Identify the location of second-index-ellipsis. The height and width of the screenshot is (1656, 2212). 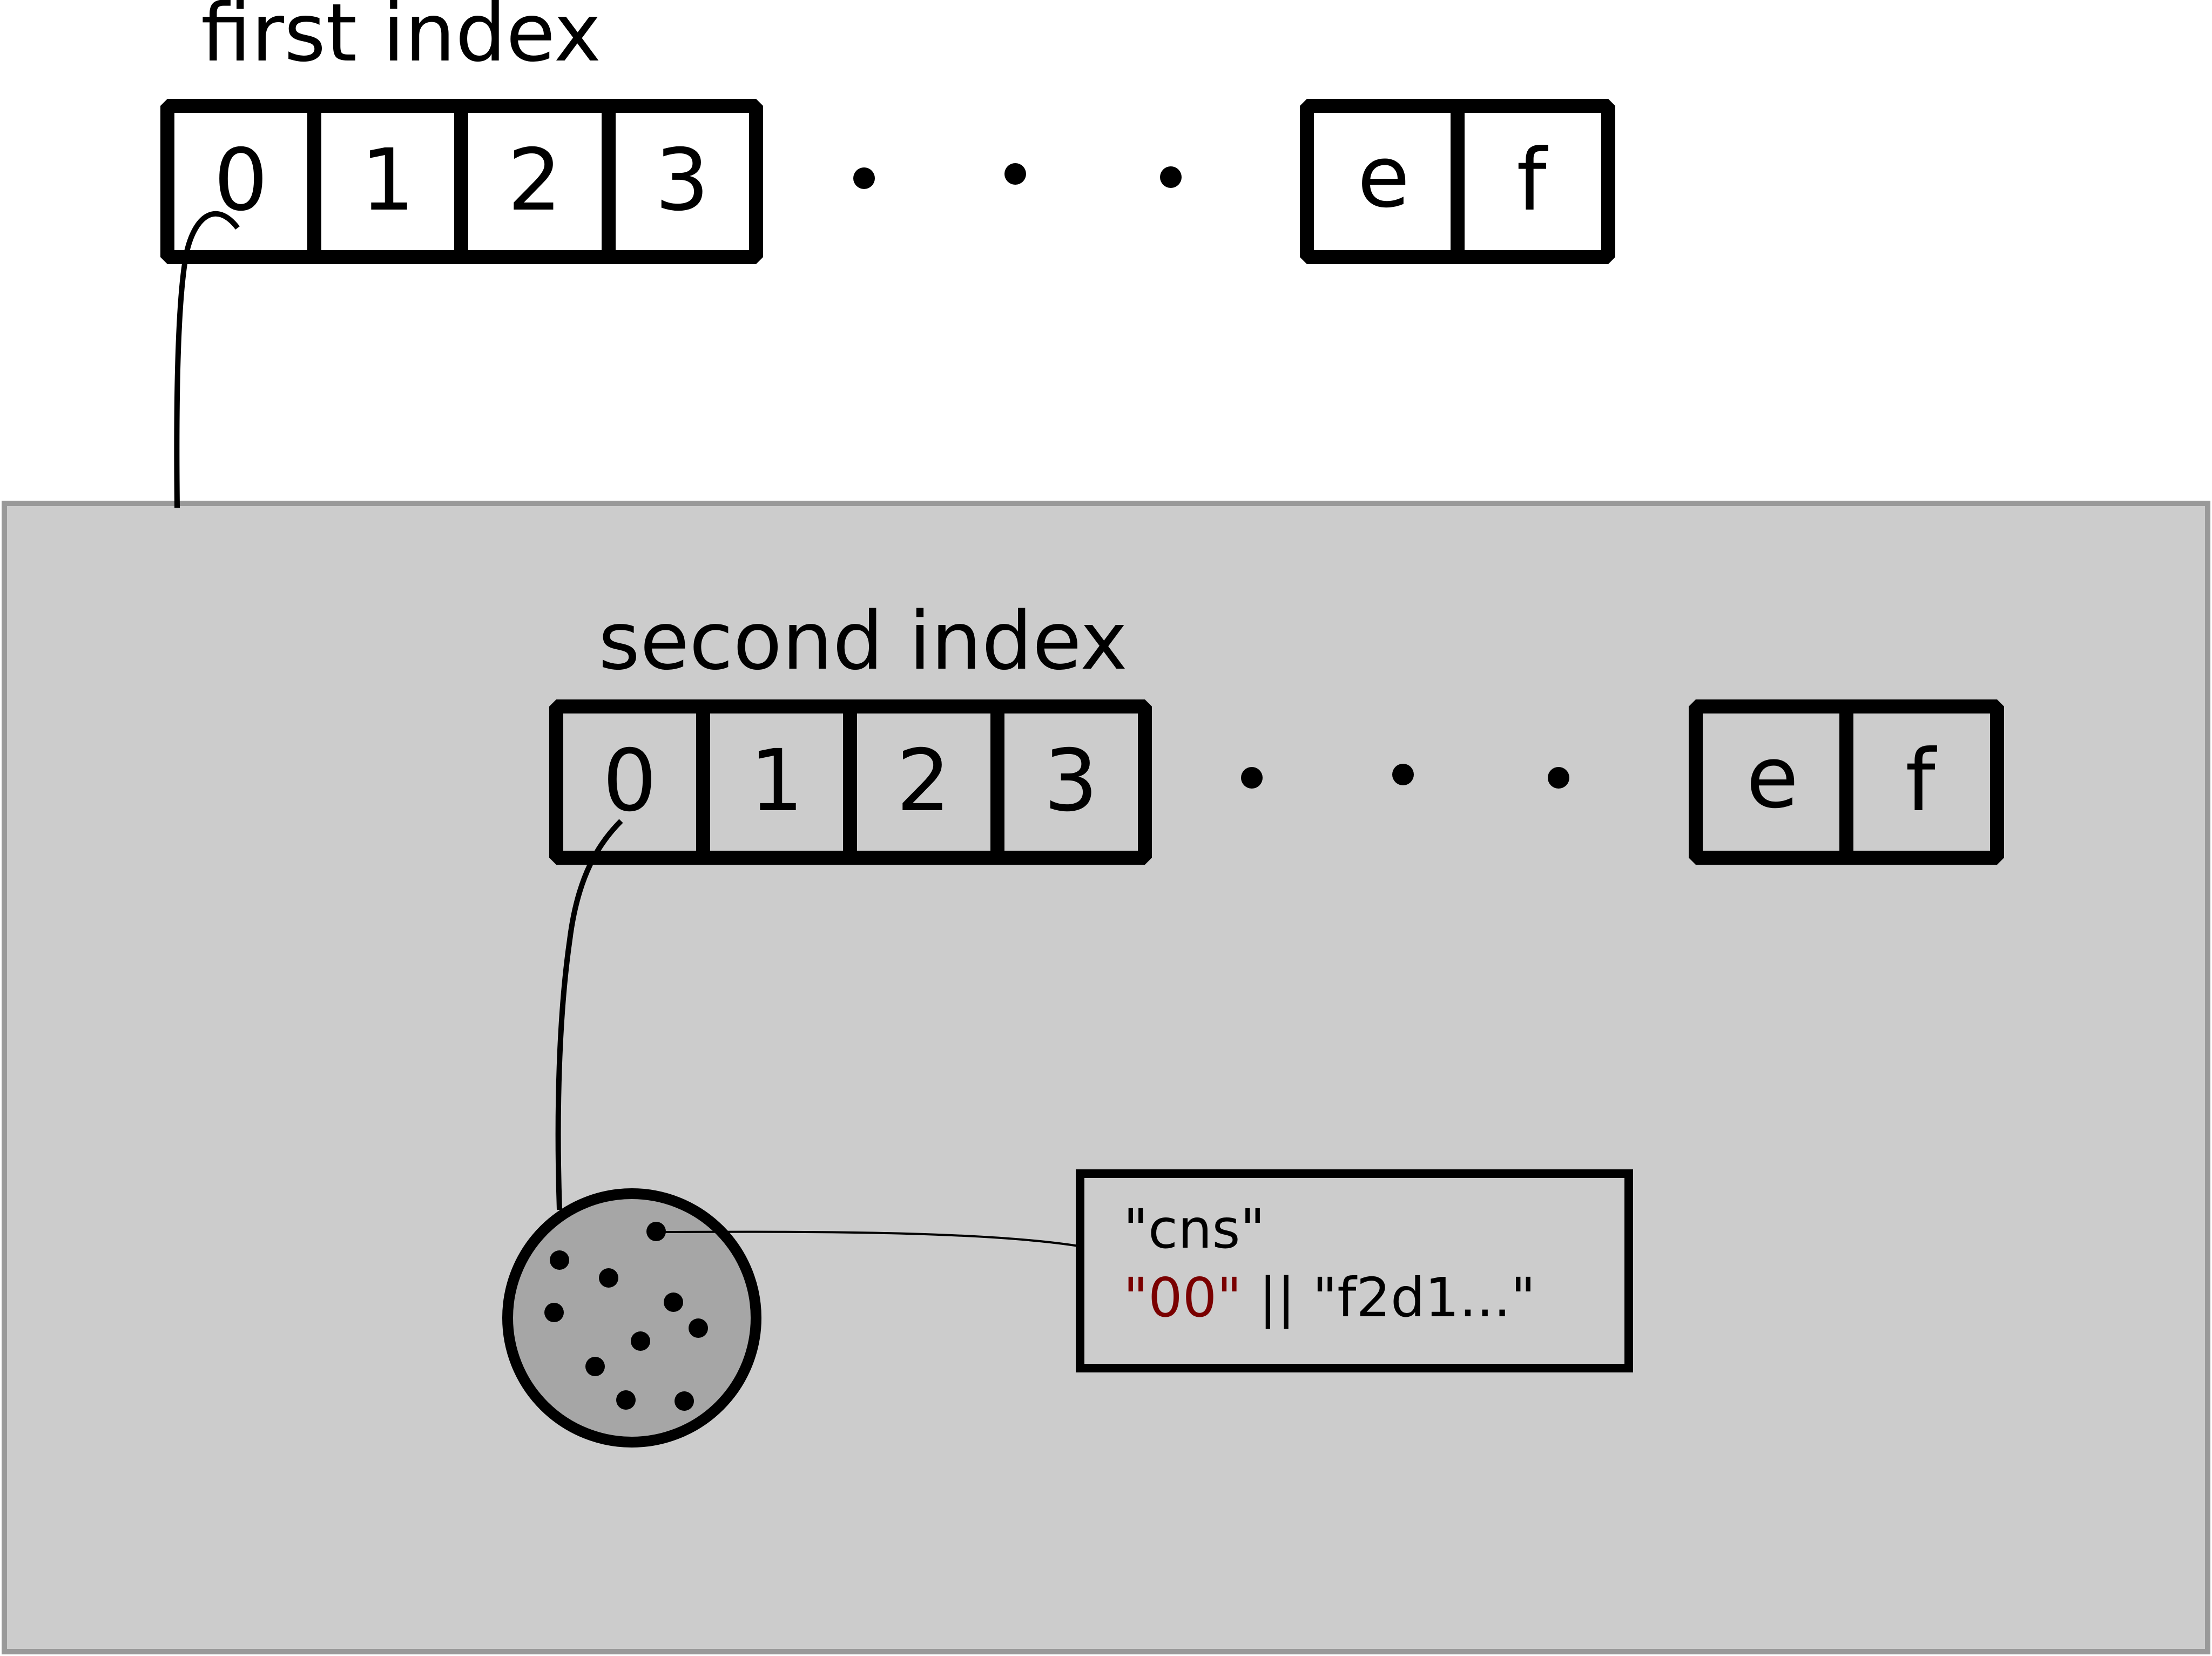
(1405, 776).